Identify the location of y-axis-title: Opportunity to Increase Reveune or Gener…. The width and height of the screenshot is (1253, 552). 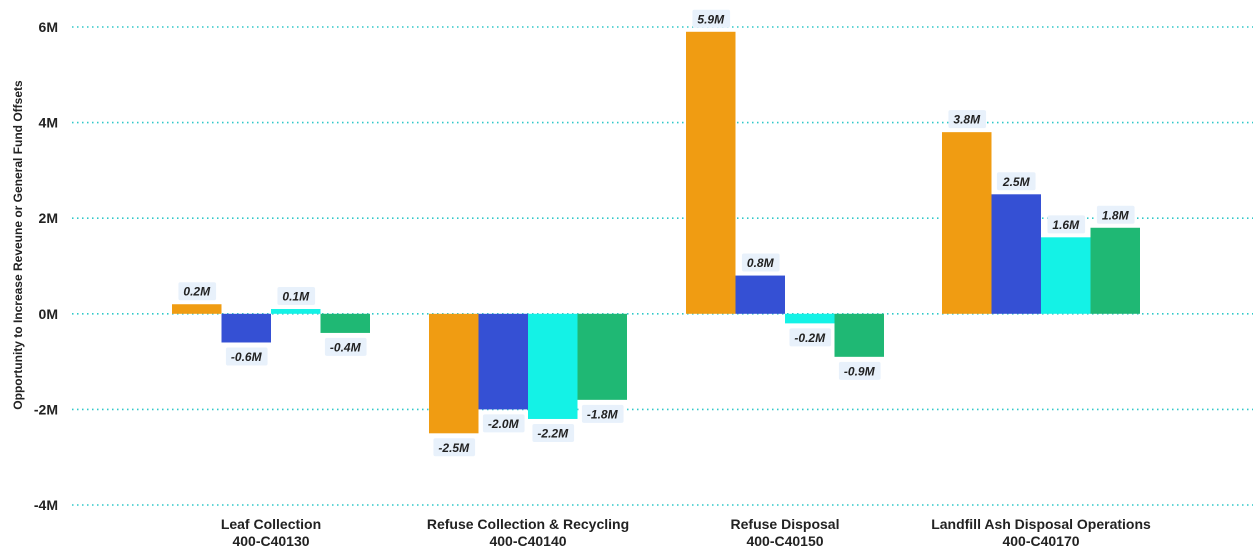
(18, 245).